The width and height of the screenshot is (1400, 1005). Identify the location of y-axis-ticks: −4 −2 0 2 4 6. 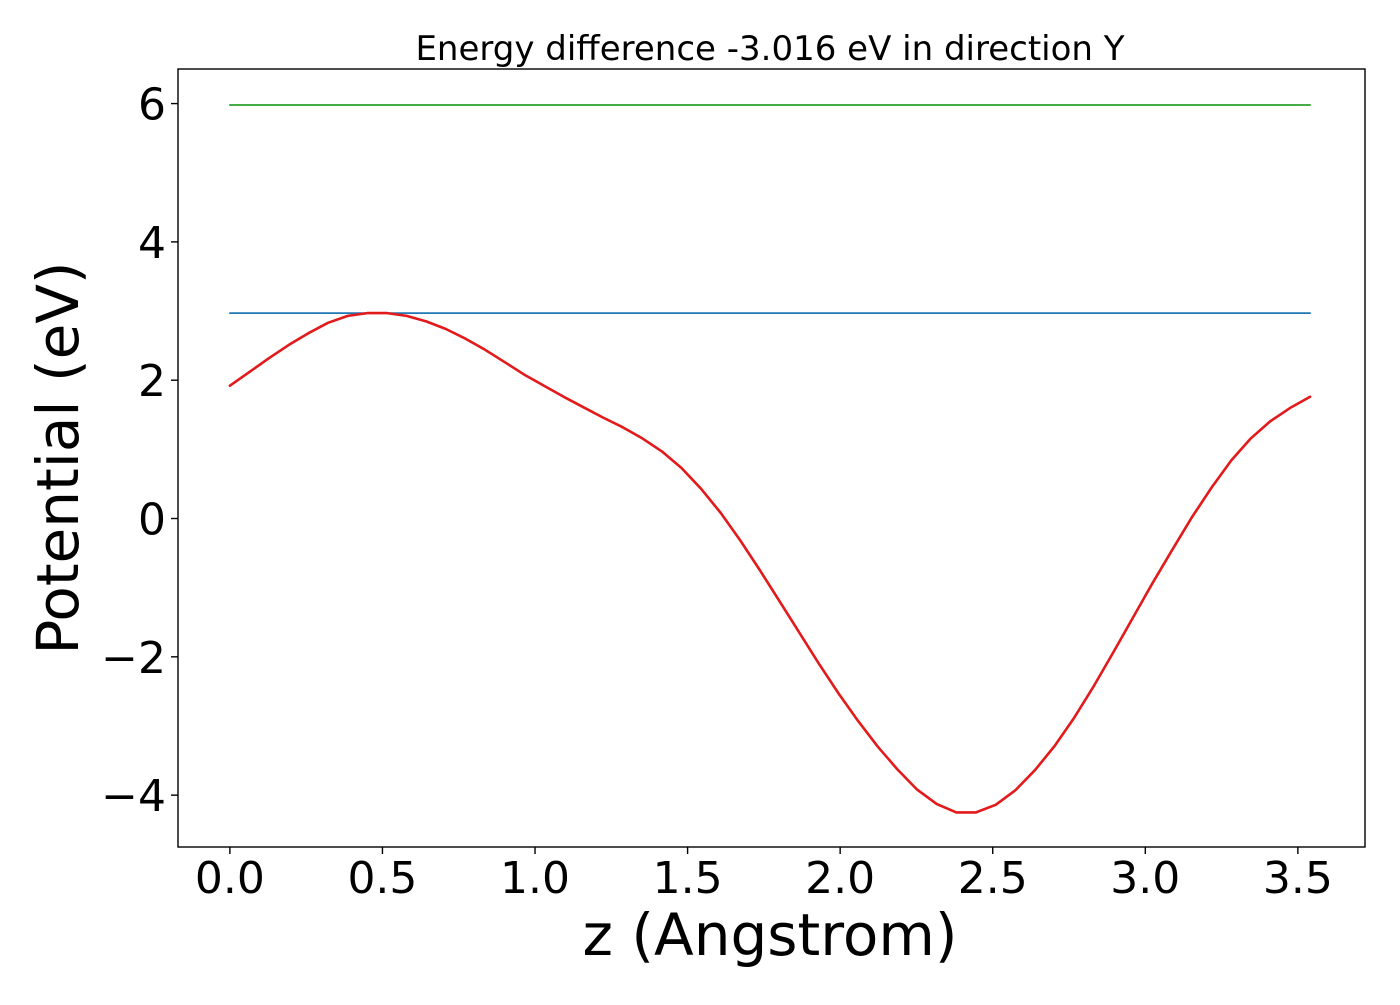
(139, 451).